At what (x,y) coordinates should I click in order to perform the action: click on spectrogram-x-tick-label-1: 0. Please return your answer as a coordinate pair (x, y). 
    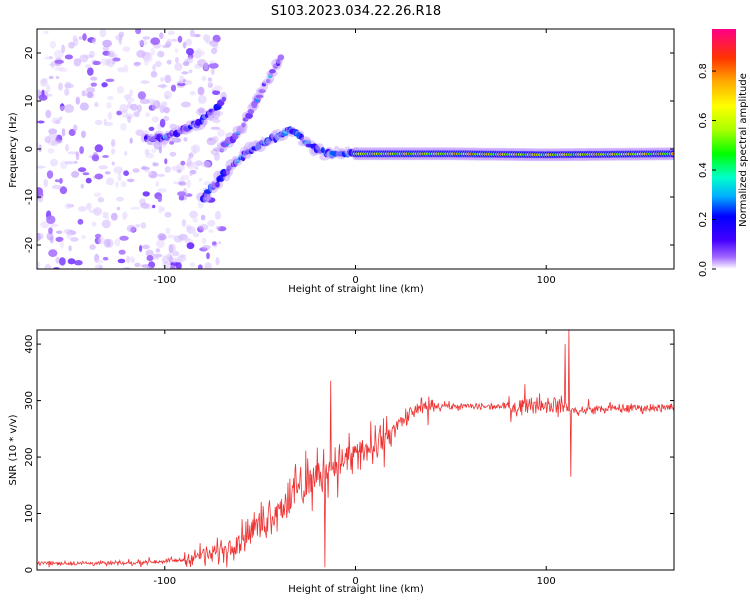
    Looking at the image, I should click on (355, 280).